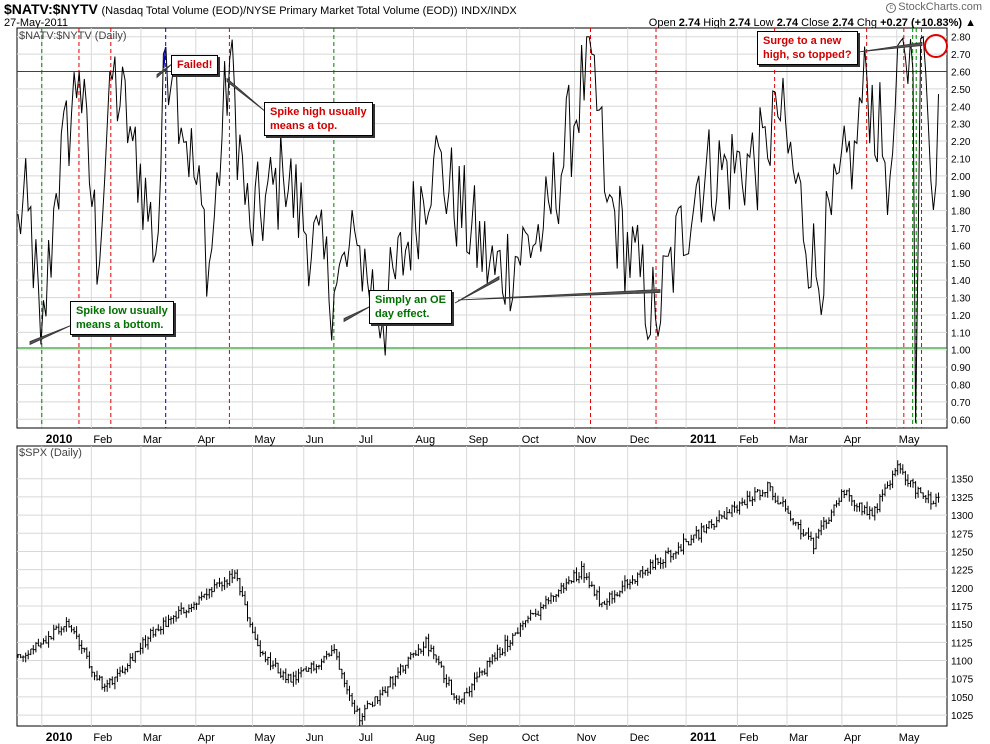 The height and width of the screenshot is (744, 990). I want to click on spx-panel-y-tick: 1150, so click(962, 625).